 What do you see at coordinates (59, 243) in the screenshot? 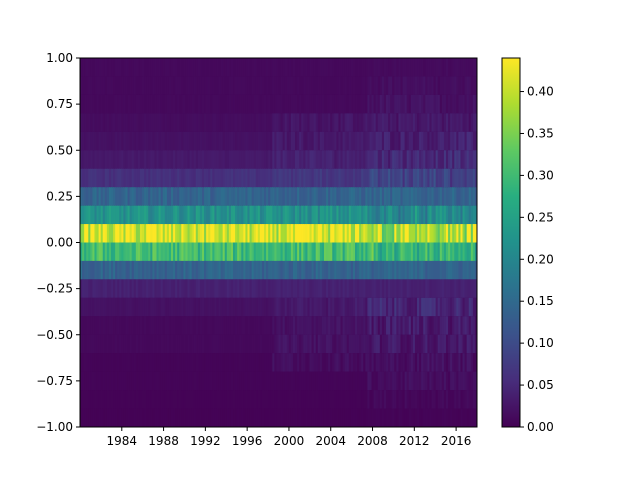
I see `y-tick-label: 0.00` at bounding box center [59, 243].